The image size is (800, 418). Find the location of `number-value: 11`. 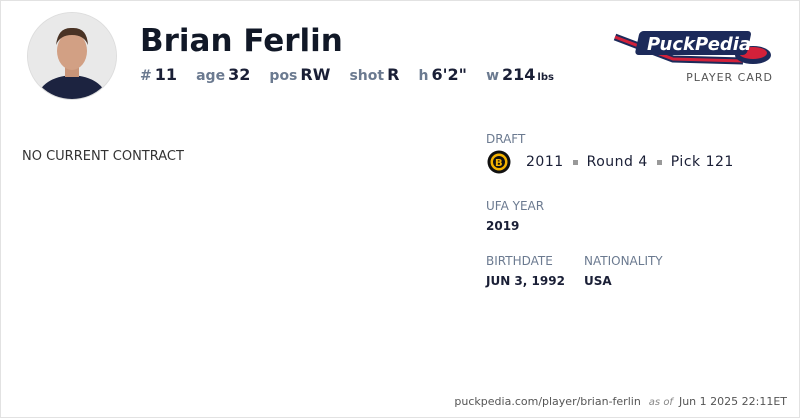

number-value: 11 is located at coordinates (165, 74).